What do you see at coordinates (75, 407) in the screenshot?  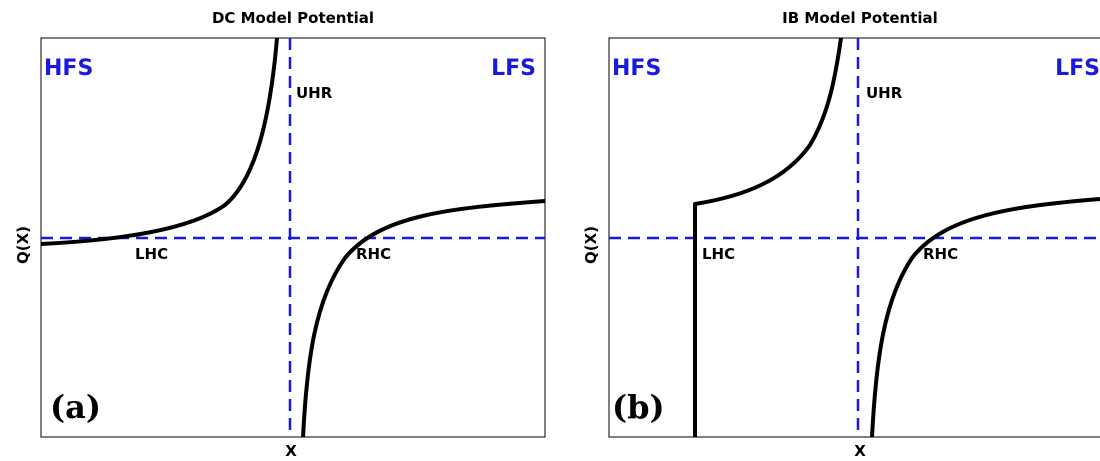 I see `panel-tag: (a)` at bounding box center [75, 407].